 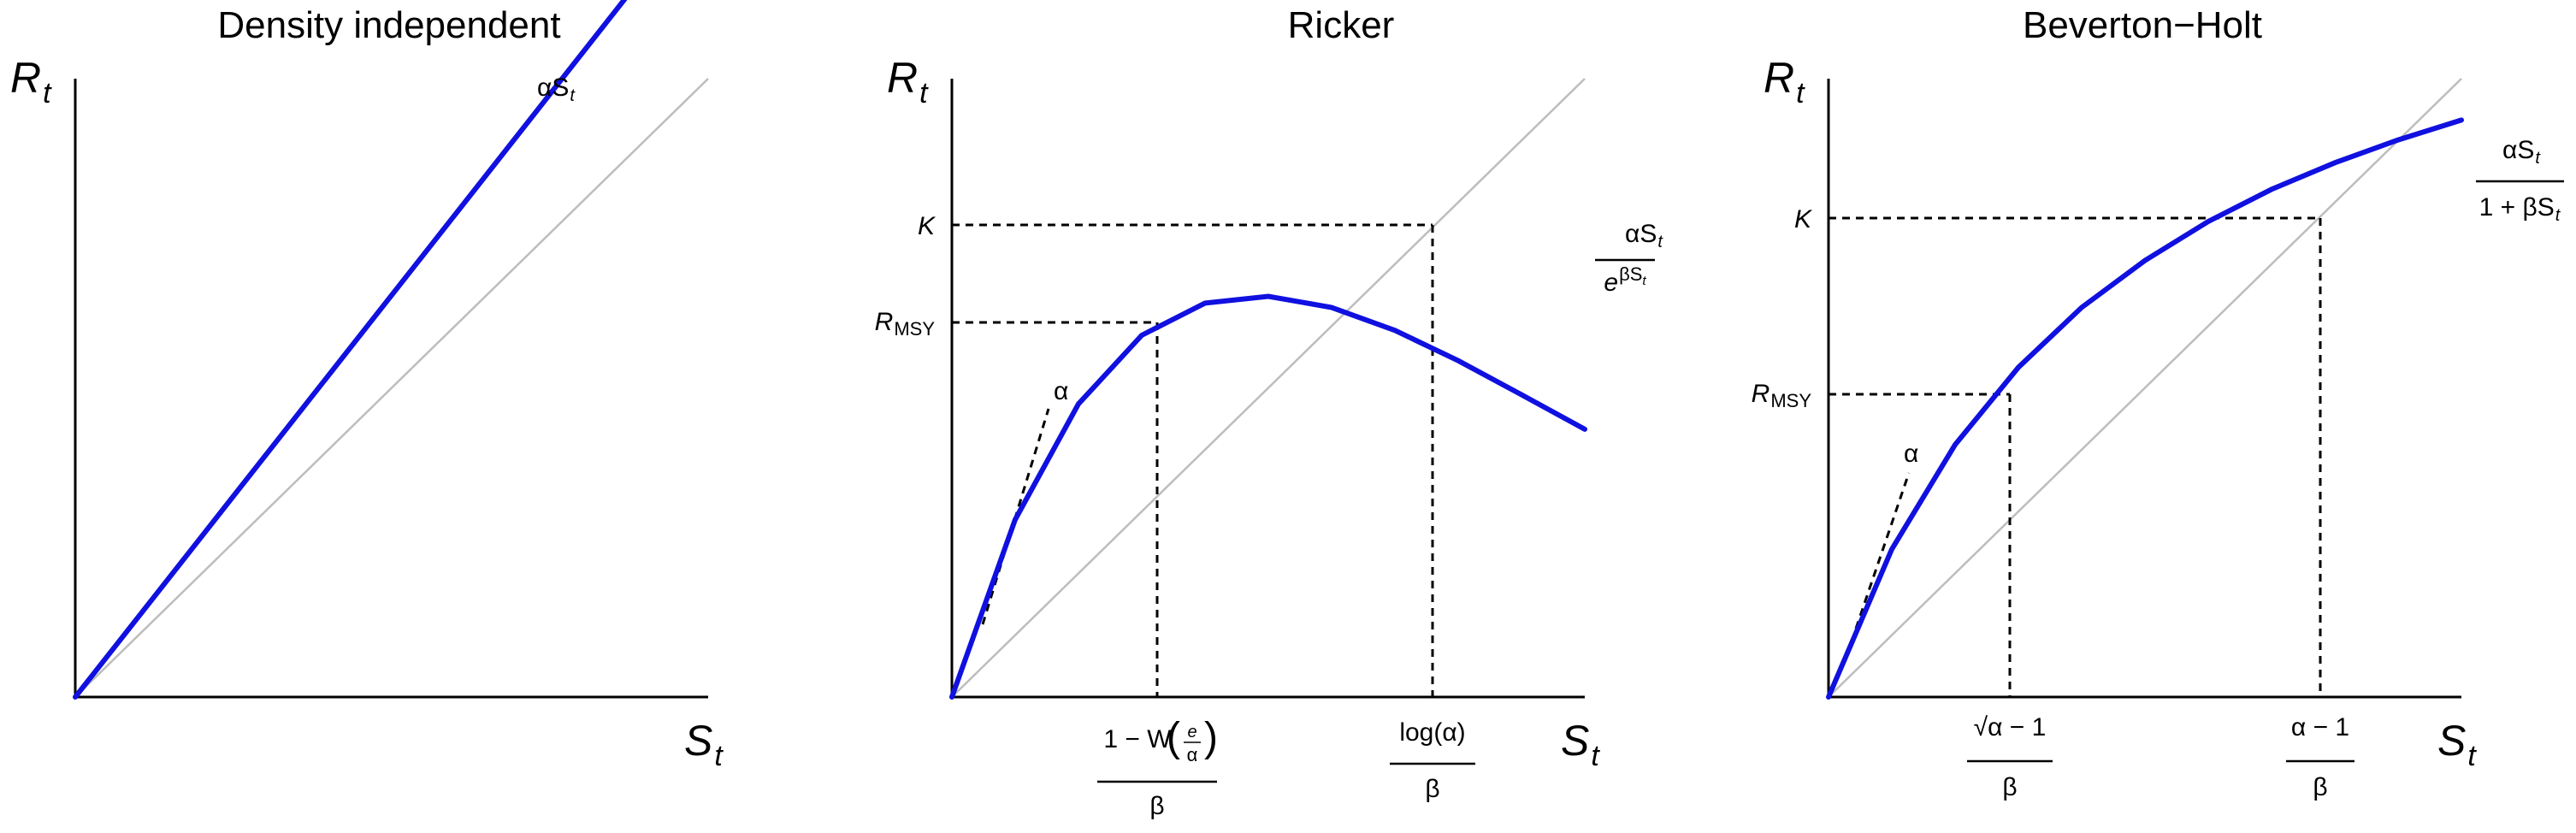 What do you see at coordinates (1882, 551) in the screenshot?
I see `alpha-slope-line` at bounding box center [1882, 551].